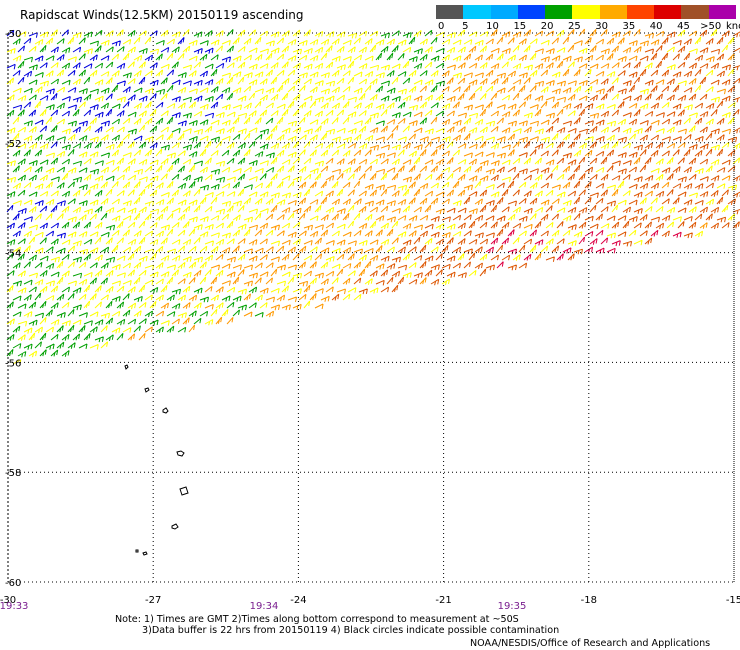  I want to click on longitude-label: -18, so click(589, 600).